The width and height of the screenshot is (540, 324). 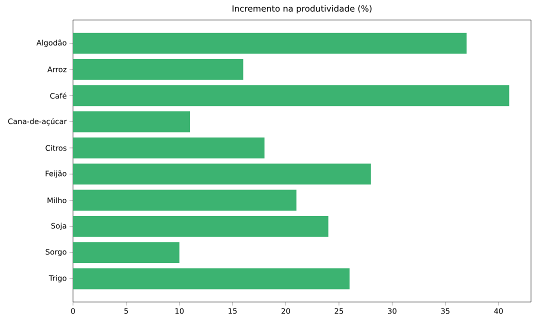 What do you see at coordinates (302, 9) in the screenshot?
I see `chart-title: Incremento na produtividade (%)` at bounding box center [302, 9].